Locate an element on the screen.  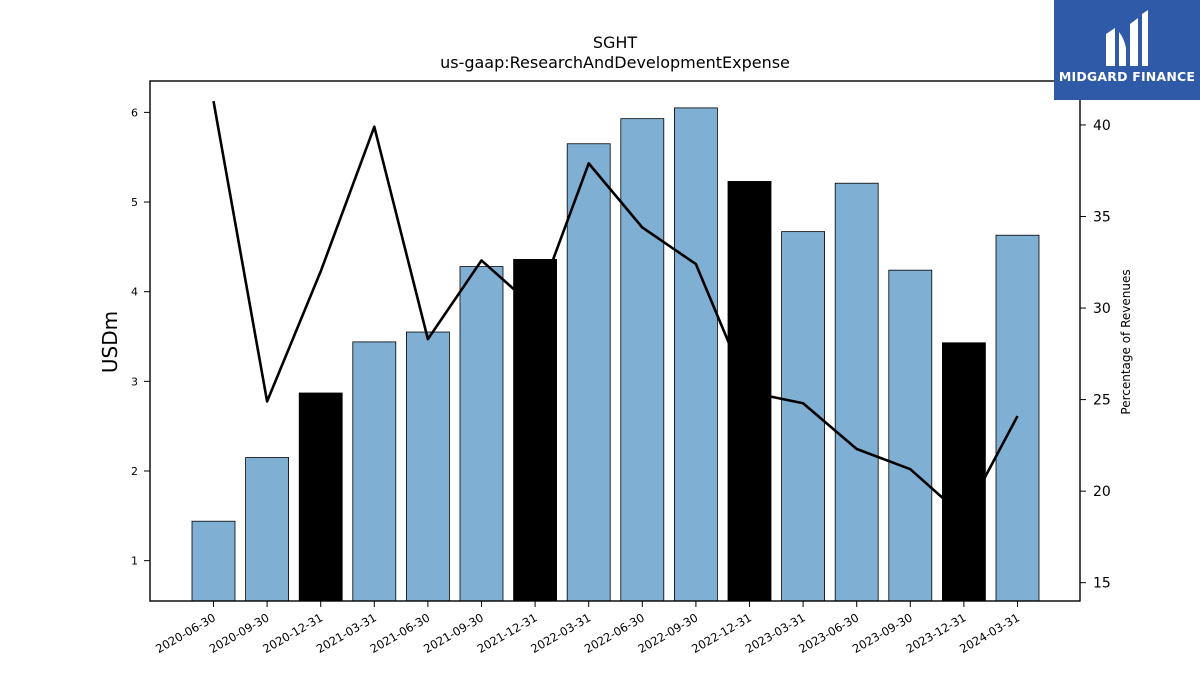
y-tick-label: 3 is located at coordinates (134, 381).